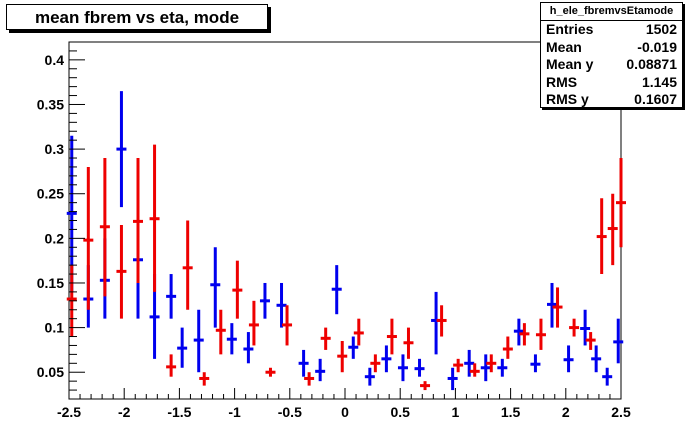 This screenshot has height=444, width=692. I want to click on stats-label: RMS y, so click(567, 99).